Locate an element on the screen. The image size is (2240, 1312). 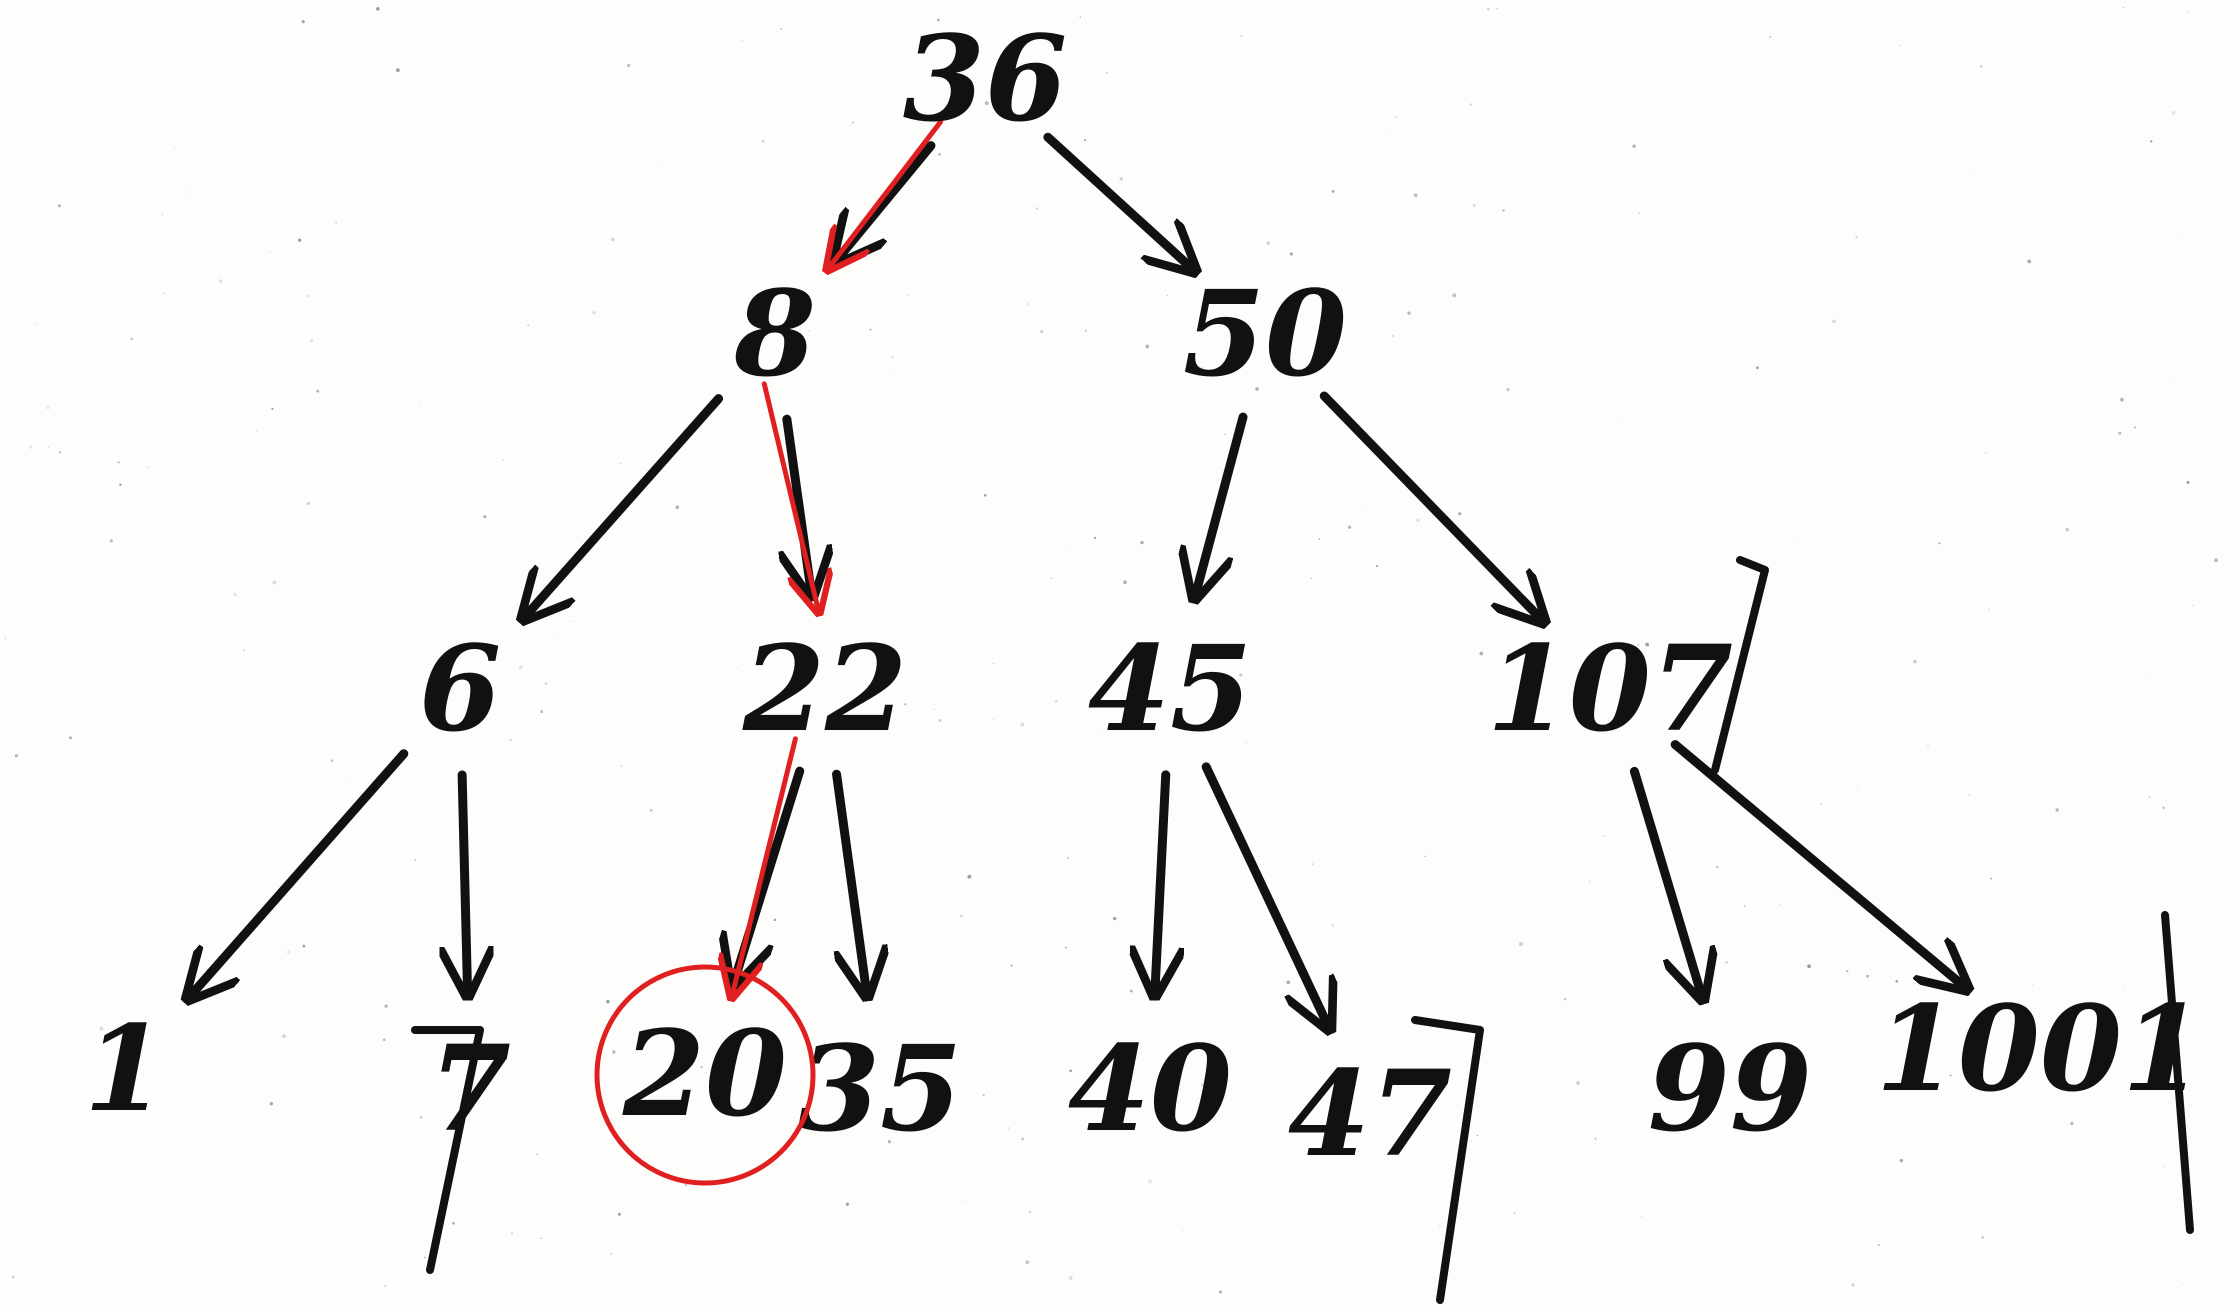
node-107: 107 is located at coordinates (1610, 688).